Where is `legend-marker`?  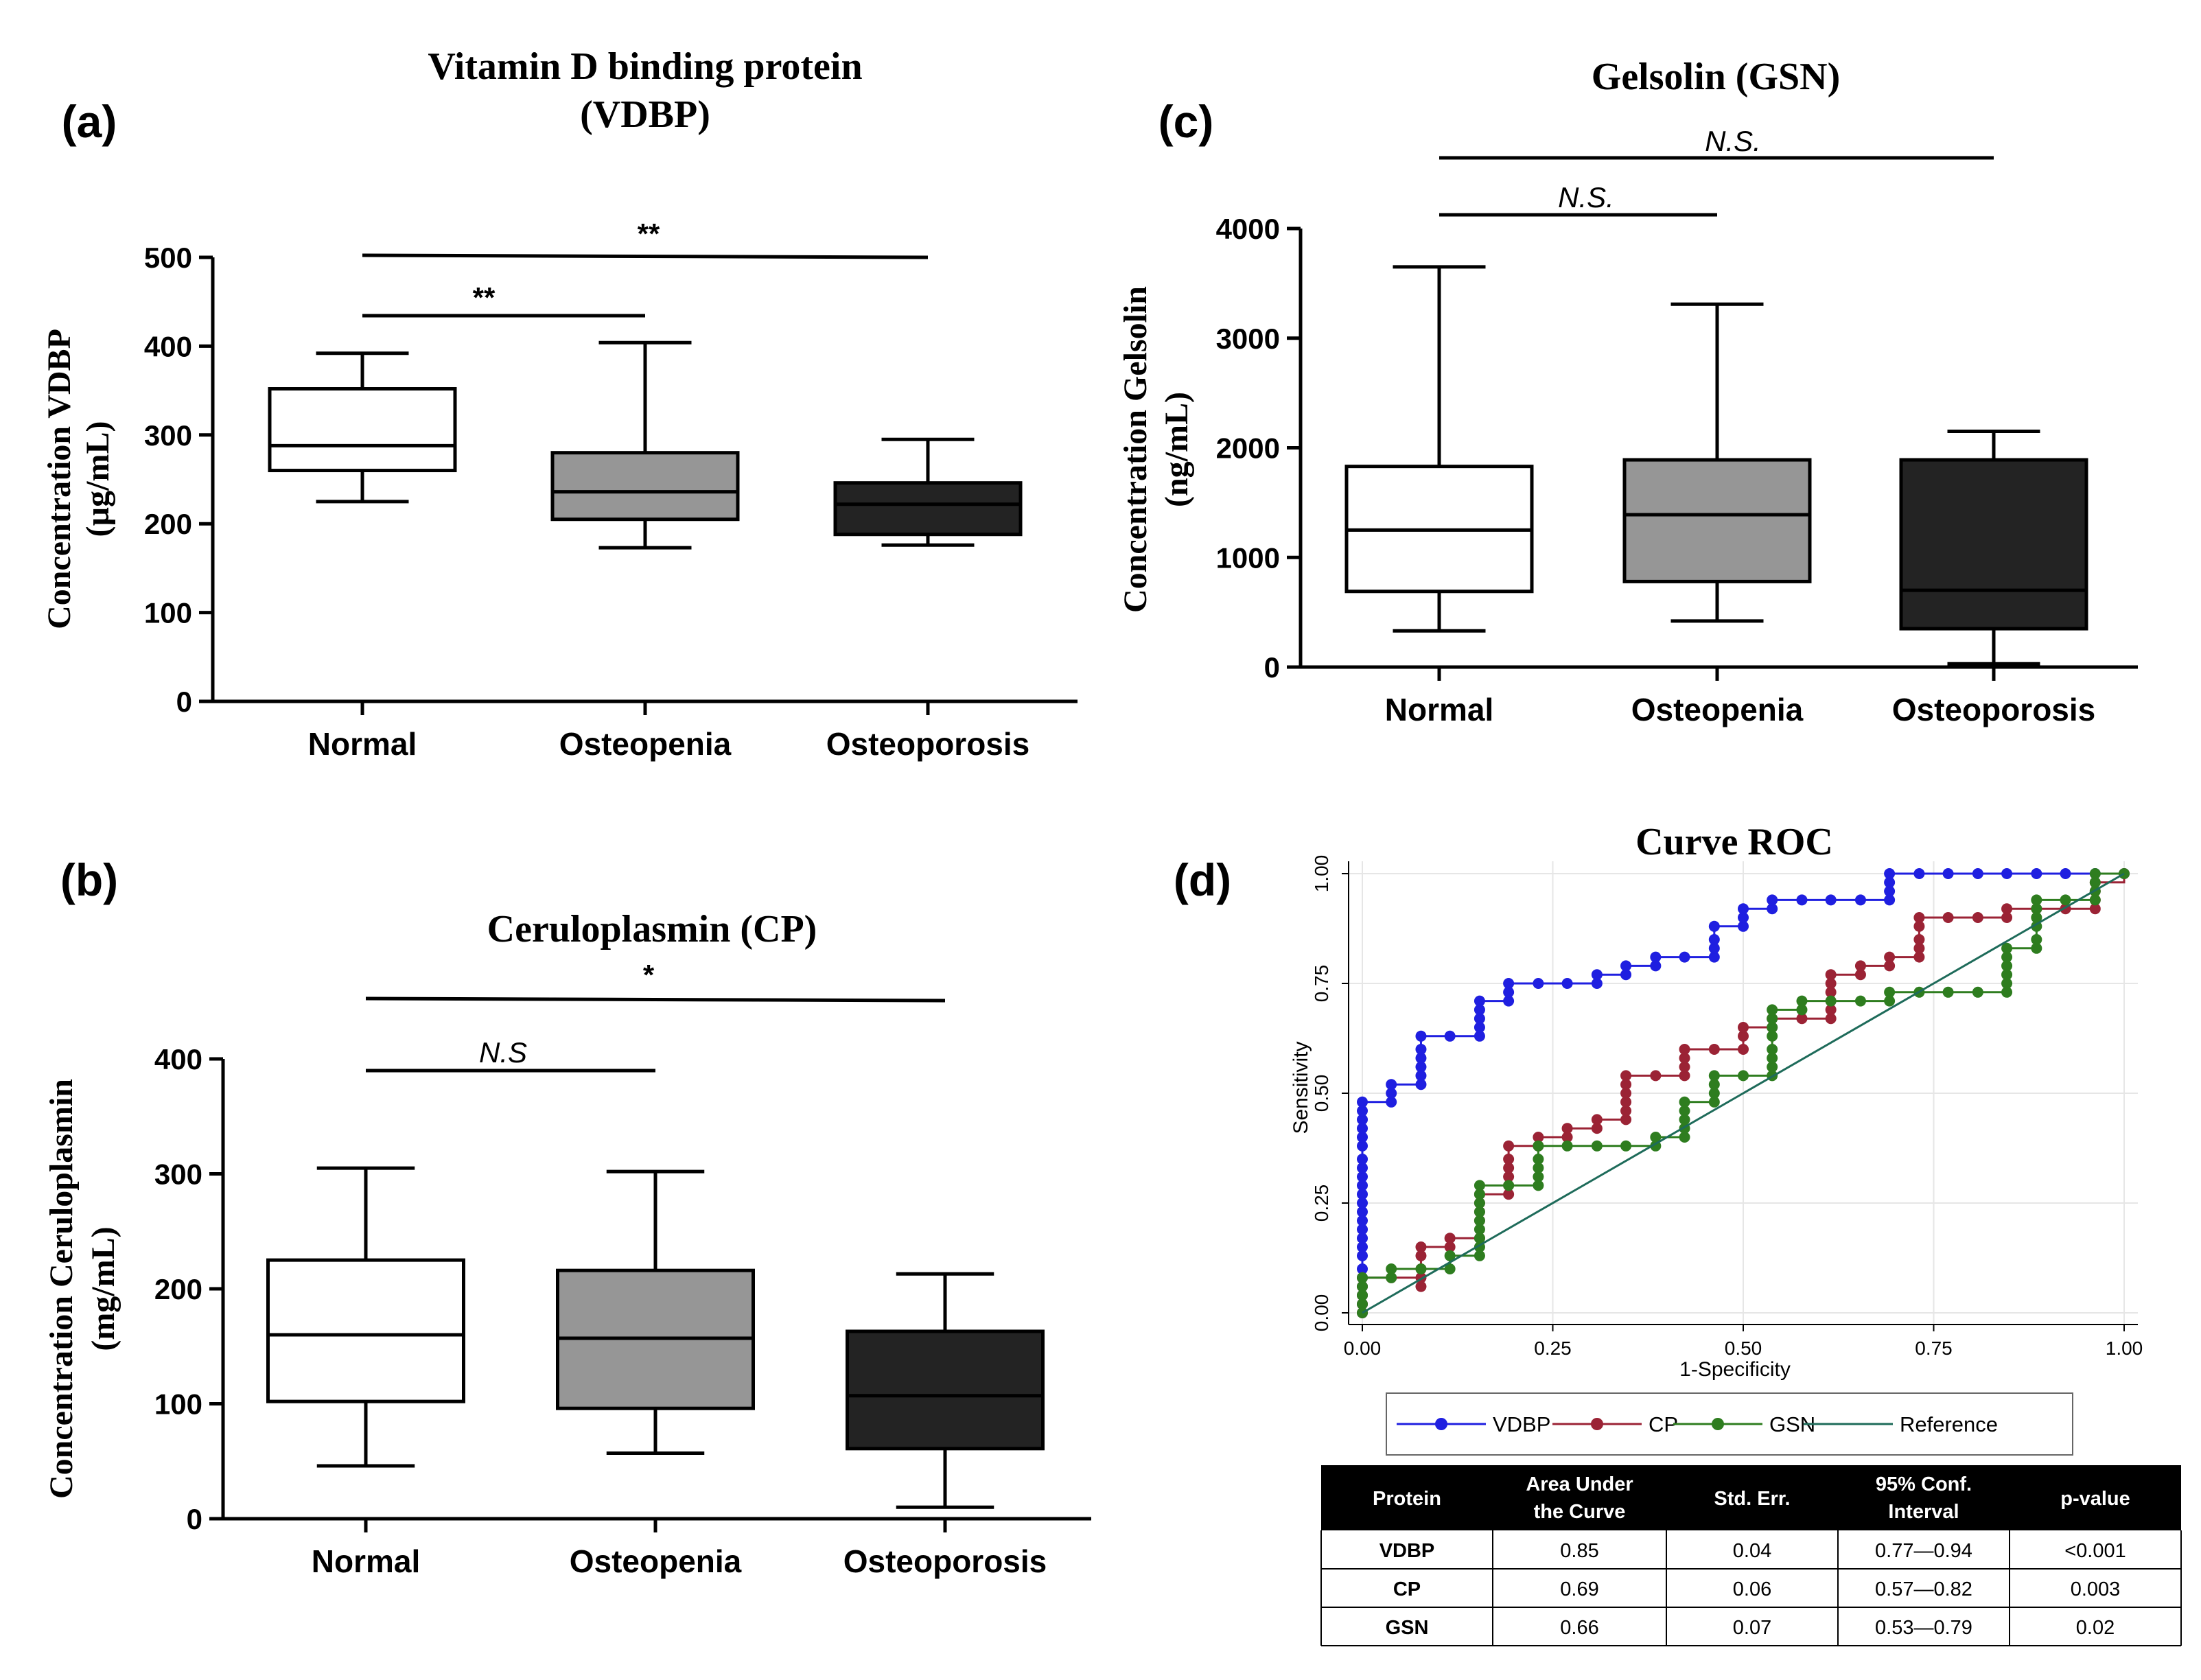
legend-marker is located at coordinates (1441, 1424).